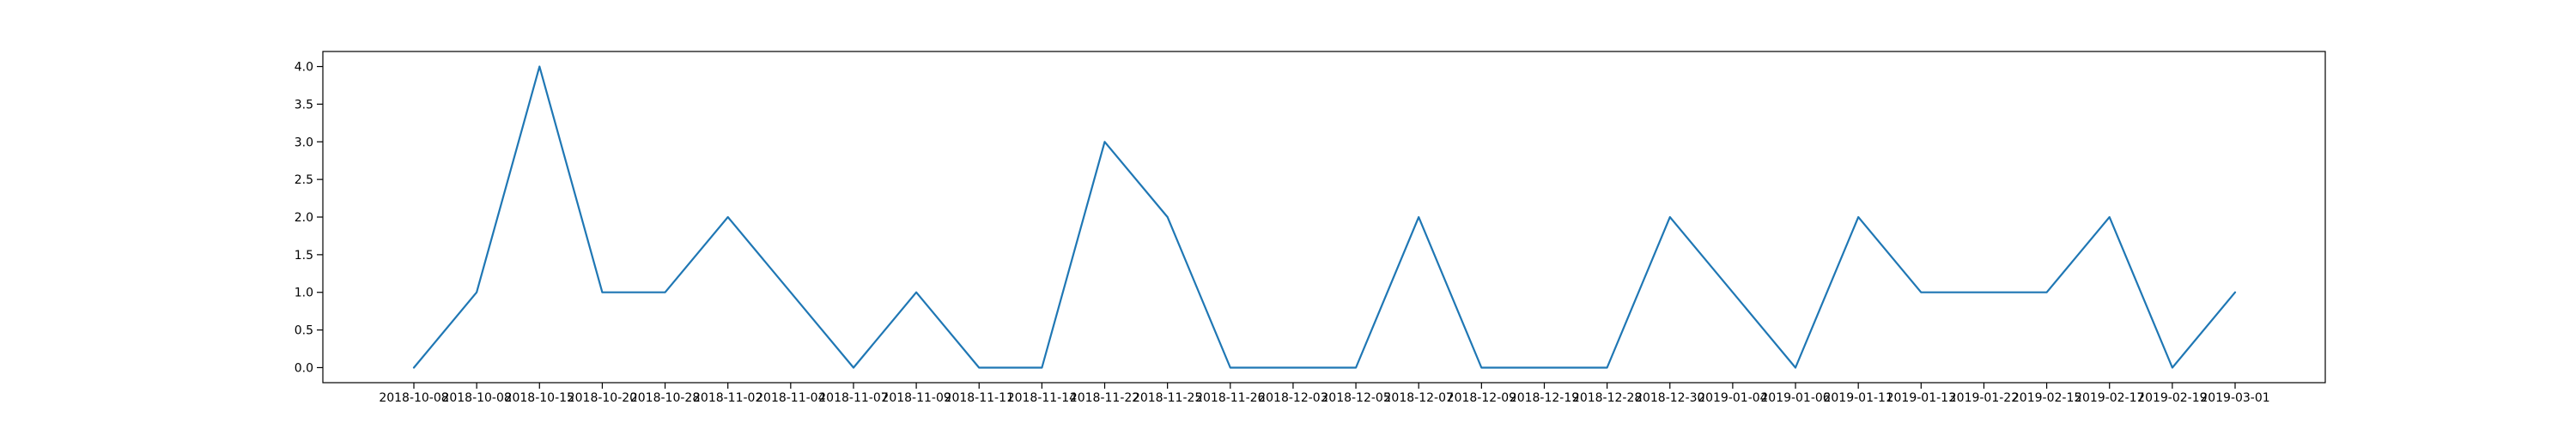 This screenshot has width=2576, height=429. Describe the element at coordinates (916, 398) in the screenshot. I see `x-tick-label: 2018-11-09` at that location.